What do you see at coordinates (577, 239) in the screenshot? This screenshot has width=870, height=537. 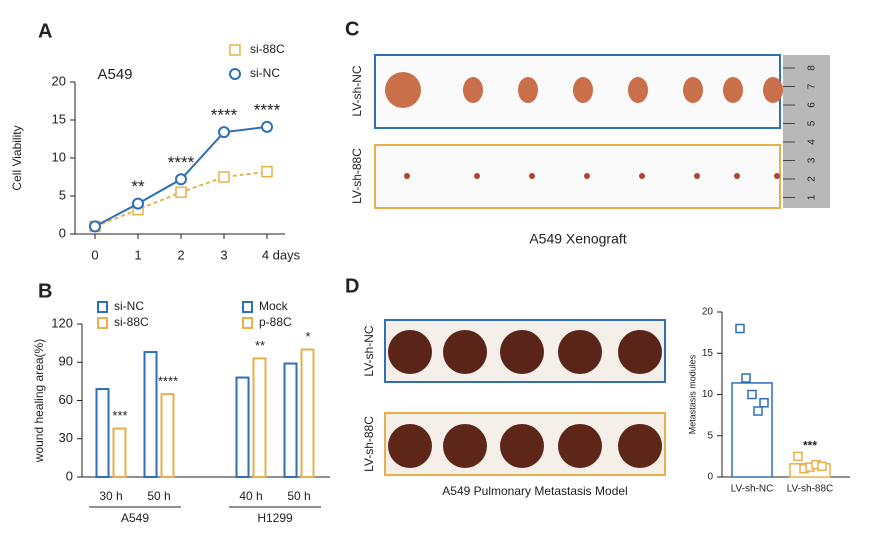 I see `caption: A549 Xenograft` at bounding box center [577, 239].